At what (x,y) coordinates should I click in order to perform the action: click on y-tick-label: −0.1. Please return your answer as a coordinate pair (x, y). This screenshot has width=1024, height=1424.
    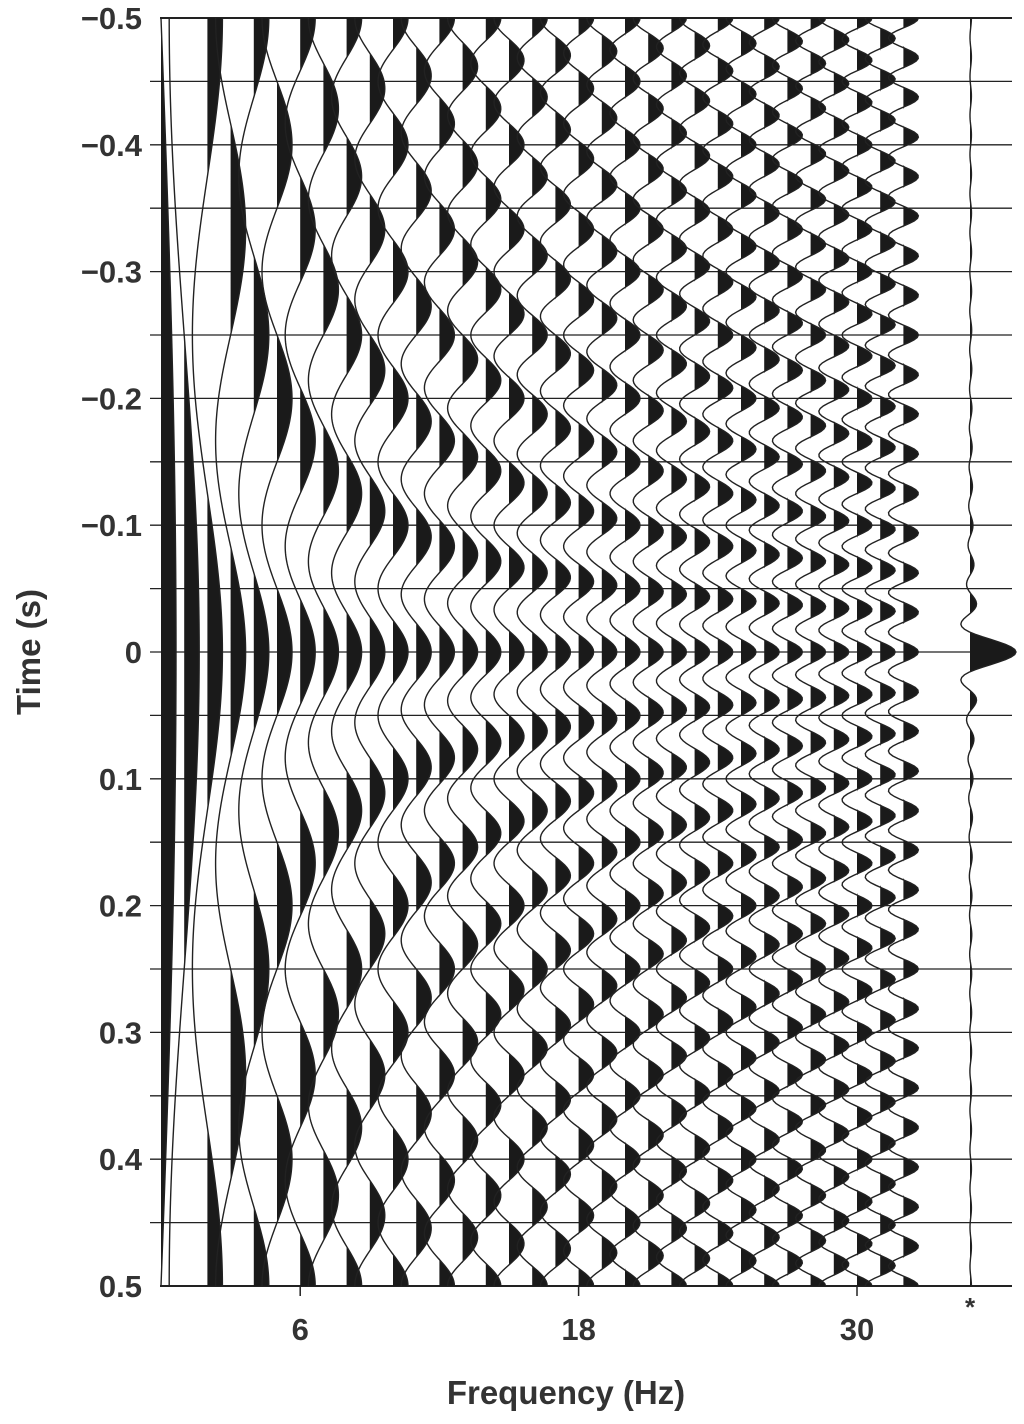
    Looking at the image, I should click on (111, 525).